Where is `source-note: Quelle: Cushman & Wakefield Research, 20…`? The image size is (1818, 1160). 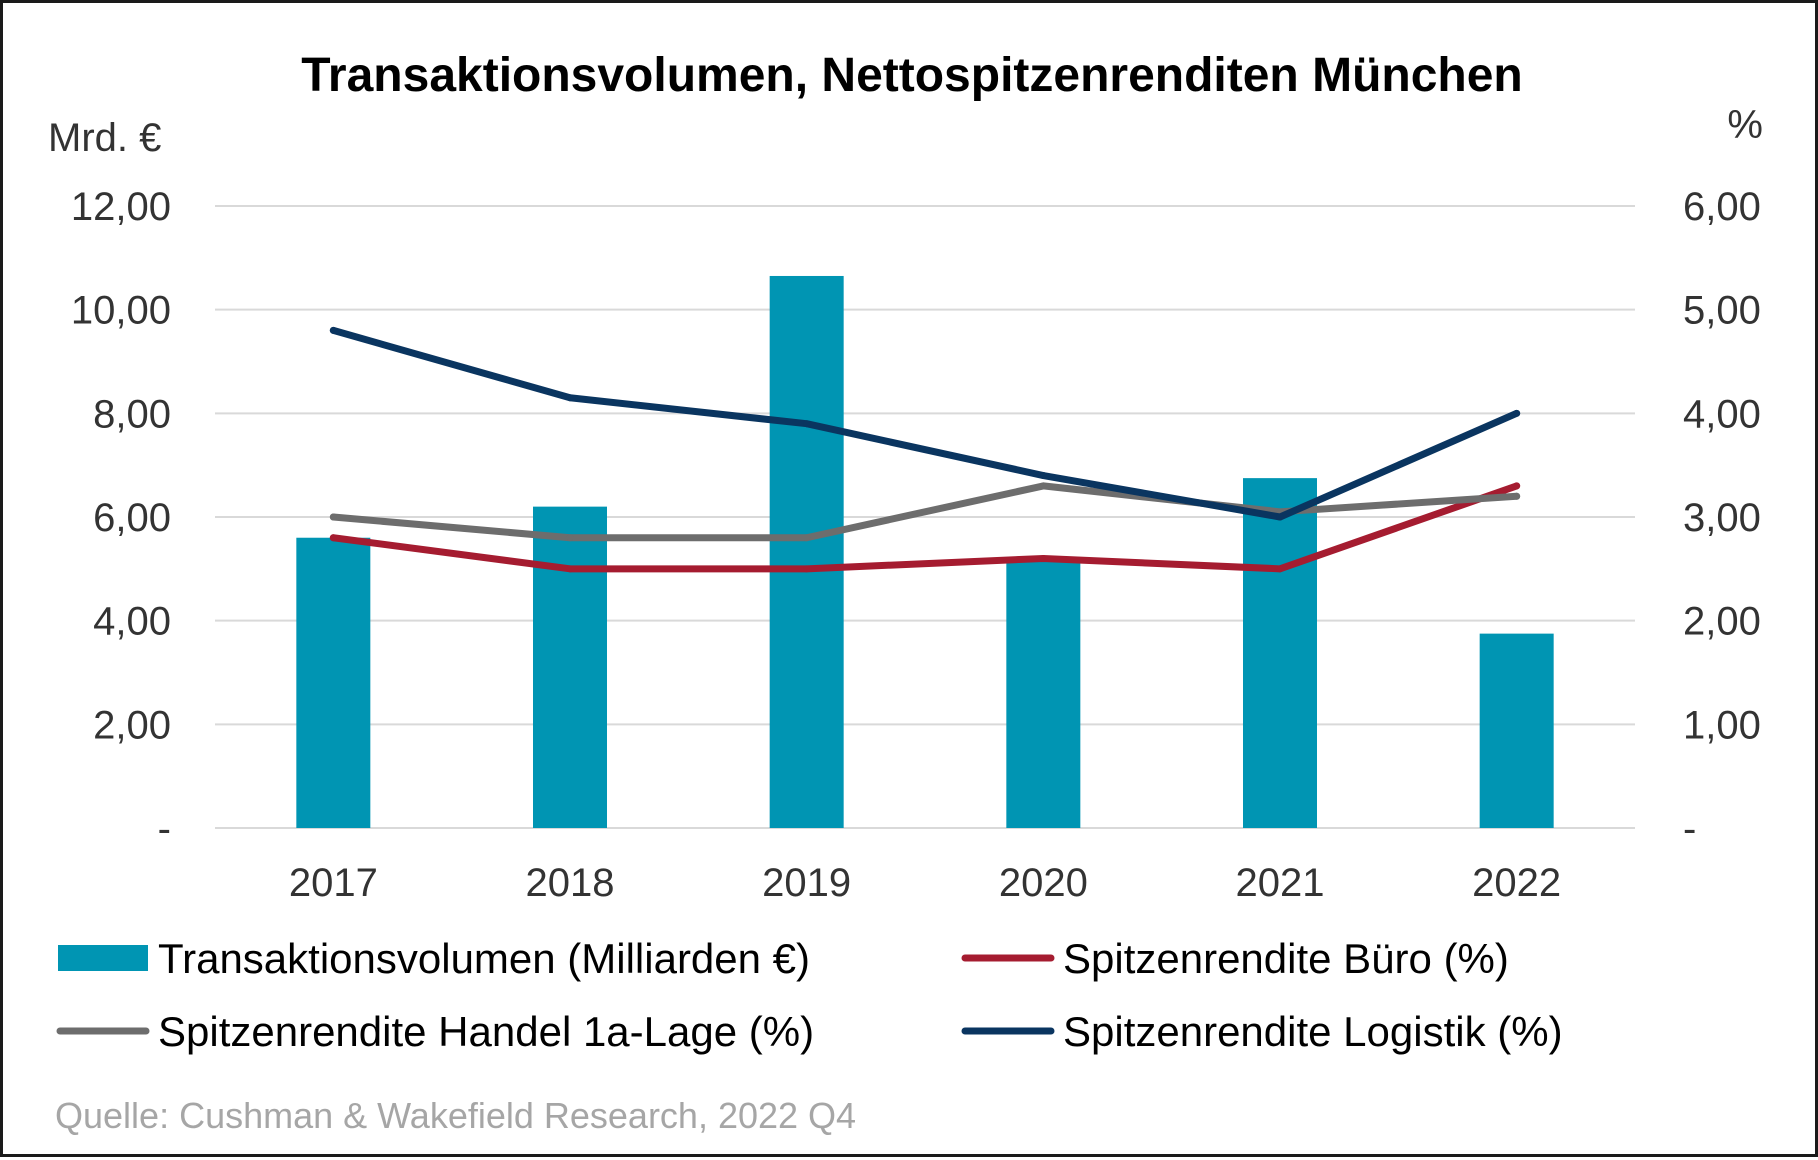
source-note: Quelle: Cushman & Wakefield Research, 20… is located at coordinates (455, 1115).